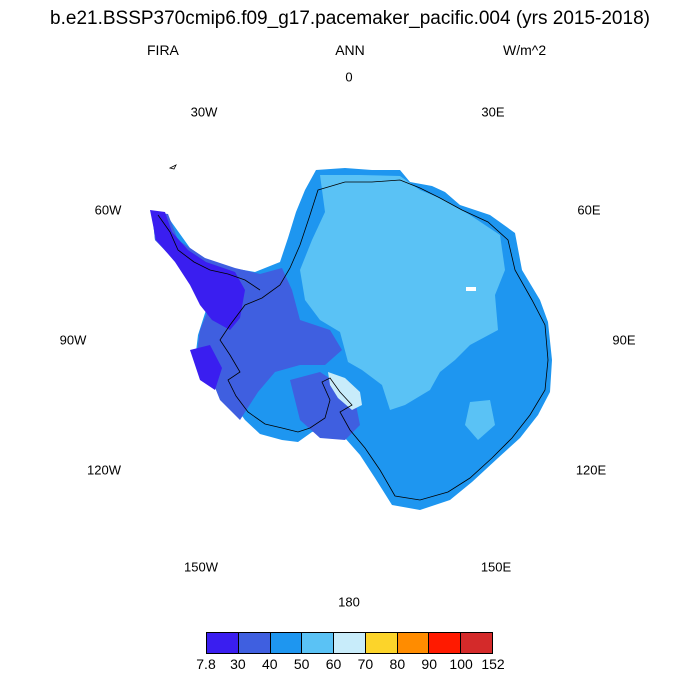 The height and width of the screenshot is (700, 700). I want to click on period-label: ANN, so click(350, 50).